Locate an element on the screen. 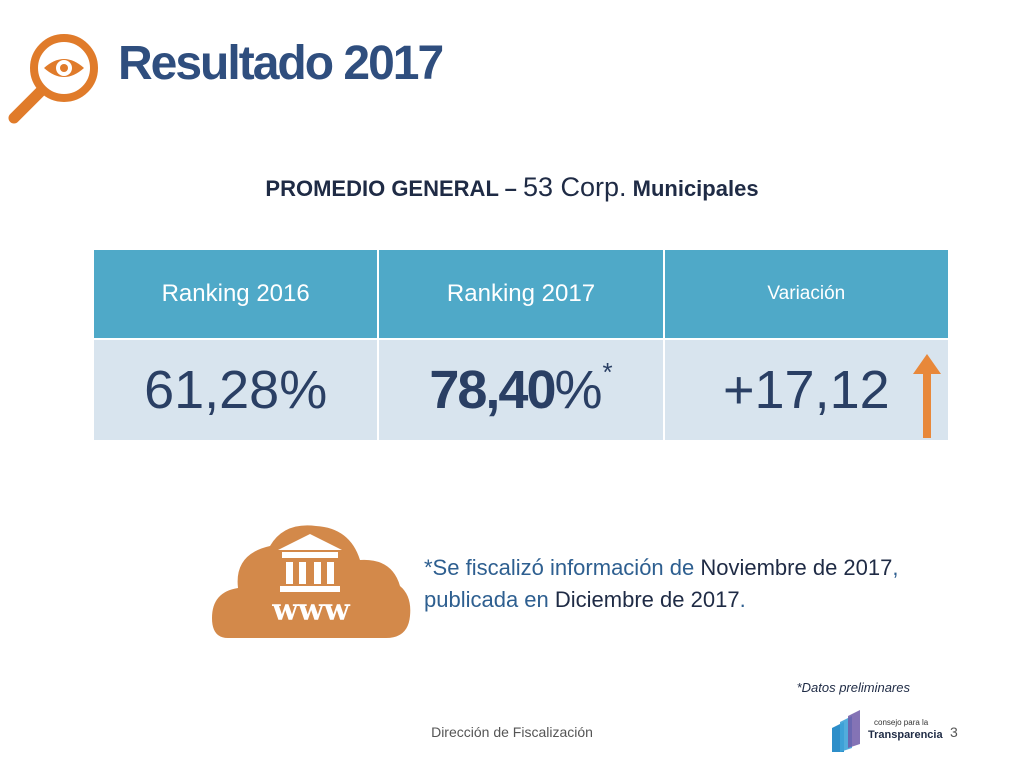 This screenshot has width=1024, height=768. cloud-institution-icon: www is located at coordinates (311, 581).